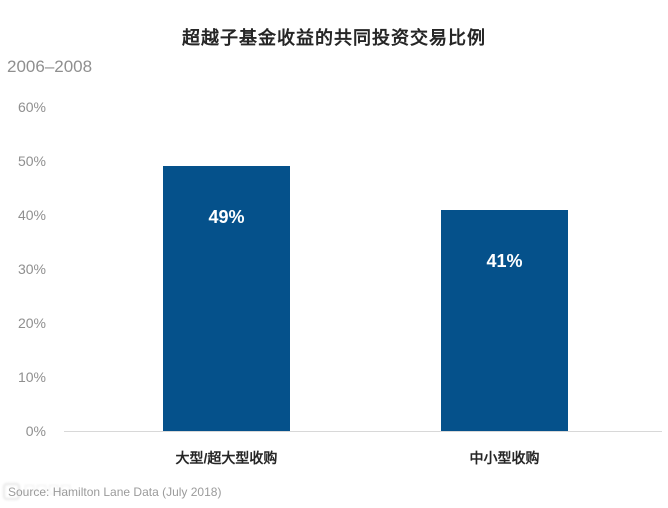  Describe the element at coordinates (31, 377) in the screenshot. I see `y-tick-label: 10%` at that location.